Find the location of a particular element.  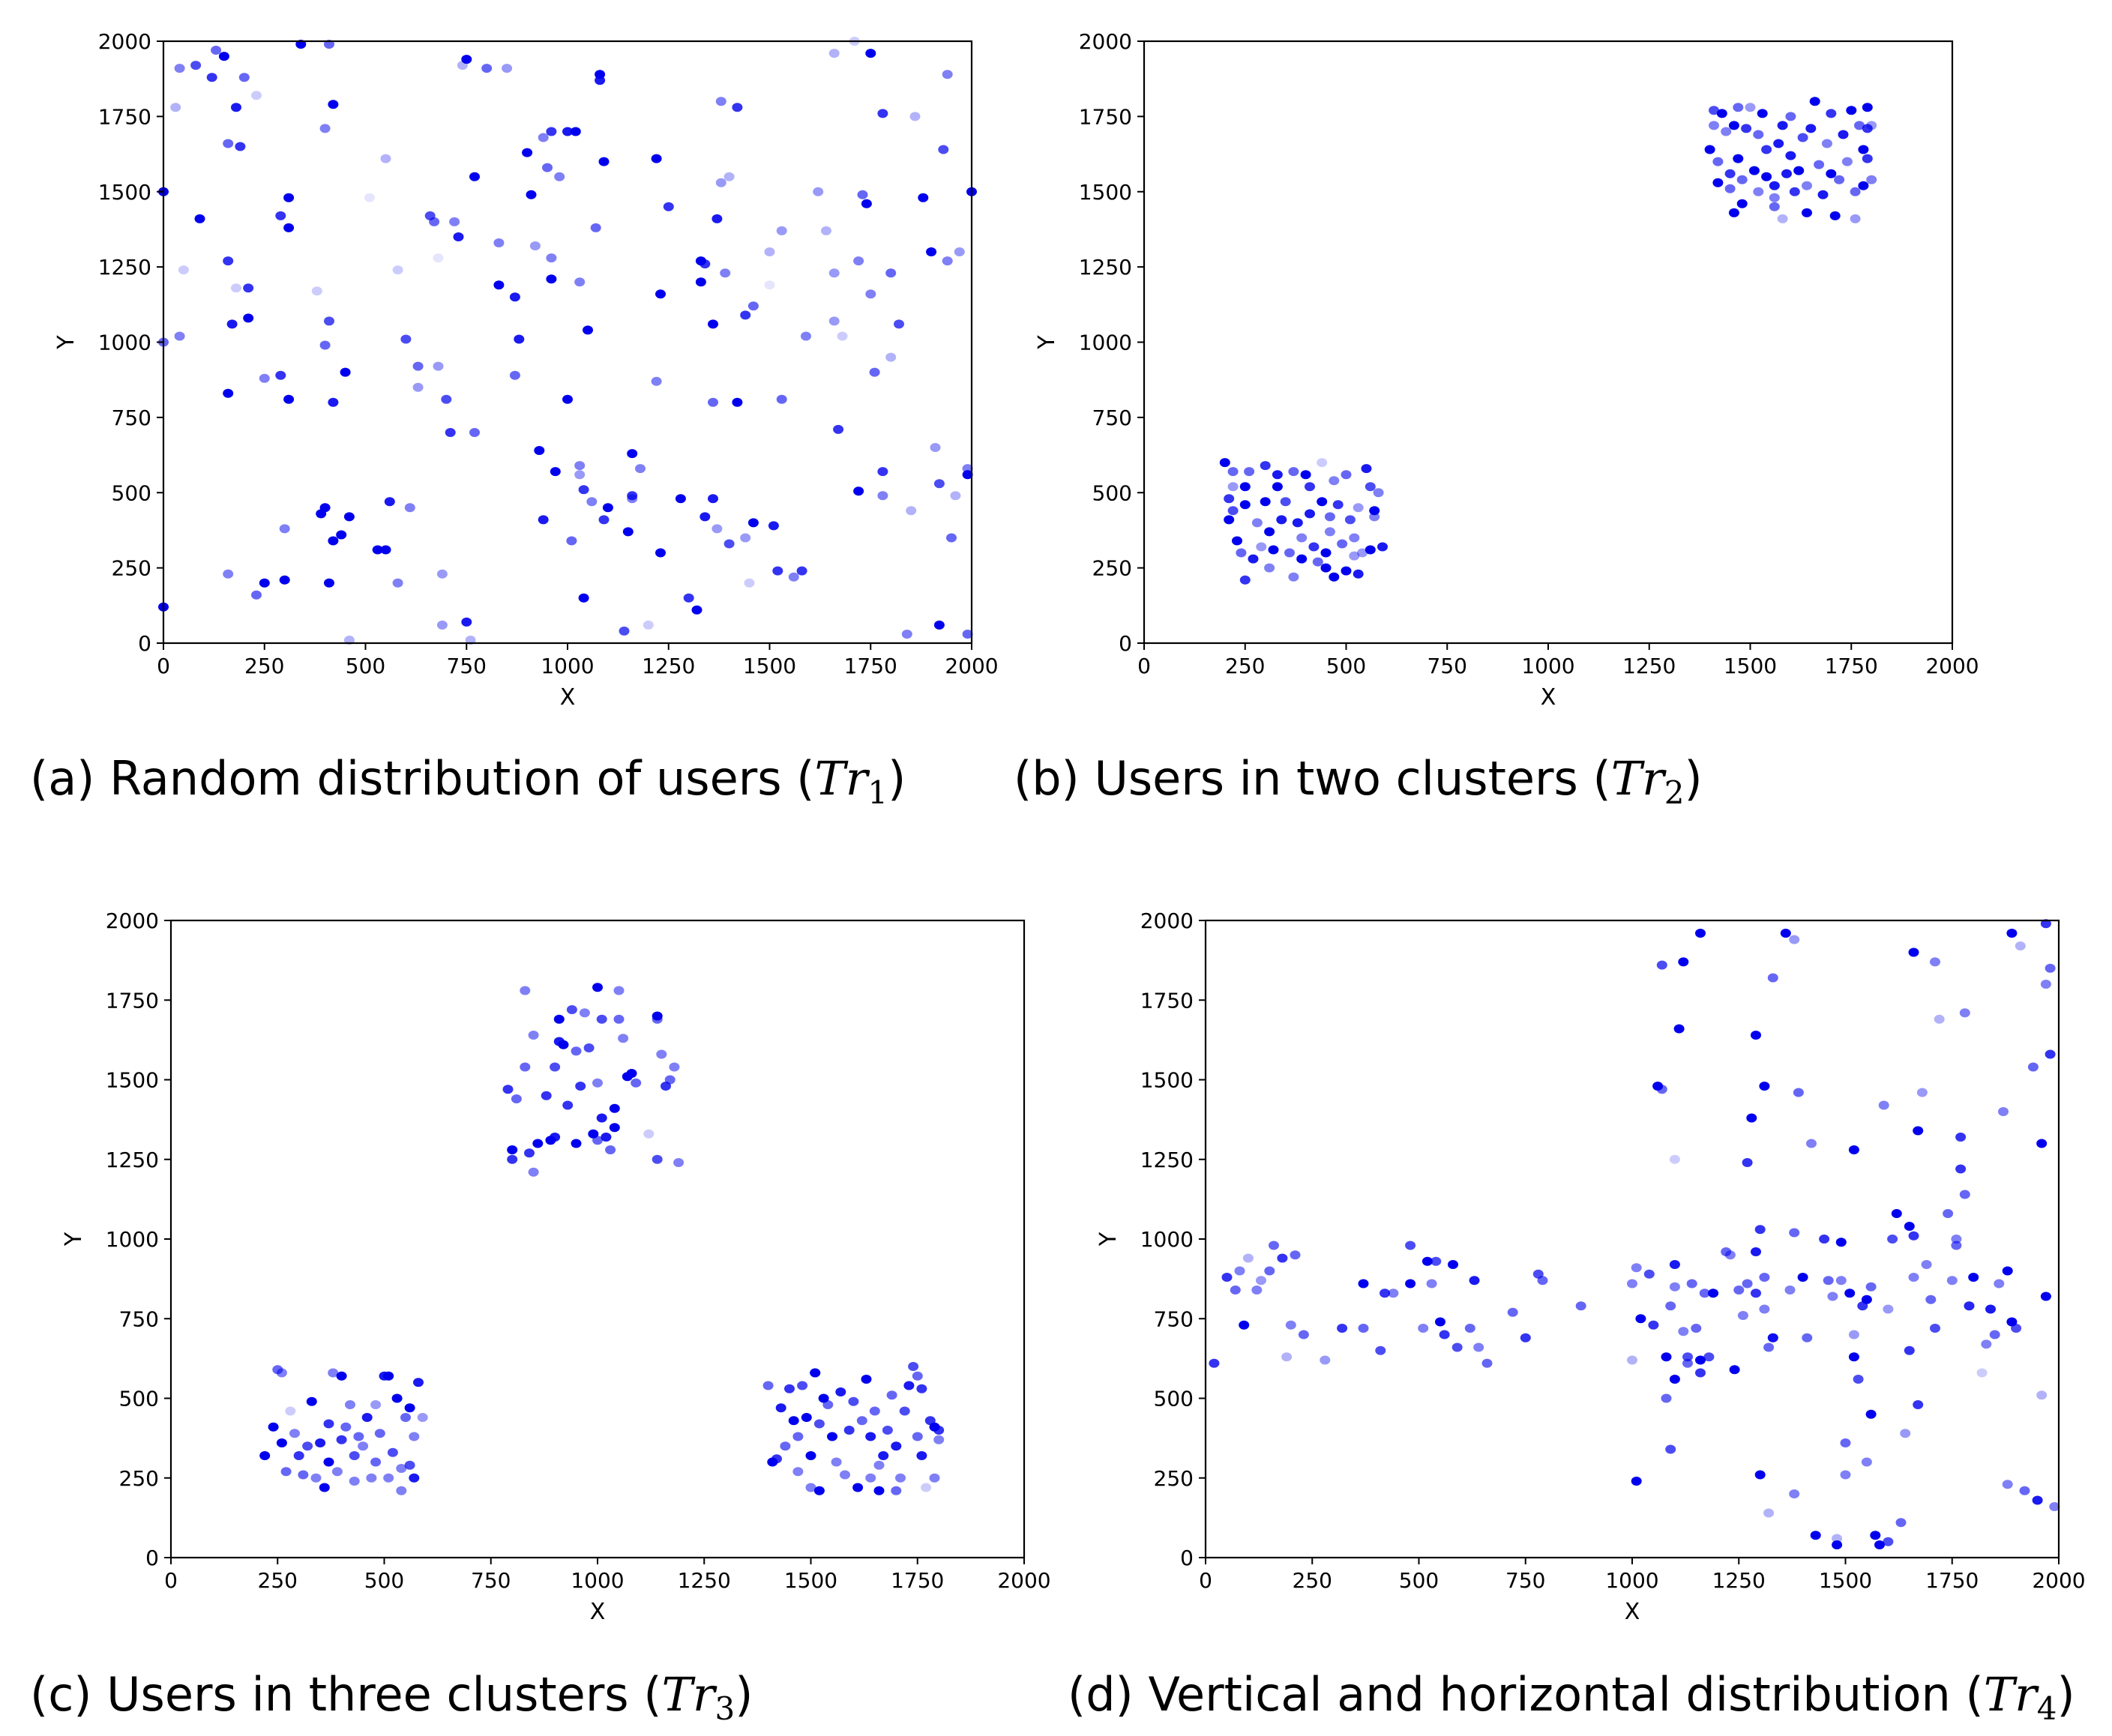

x-tick-label: 2000 is located at coordinates (1023, 1581).